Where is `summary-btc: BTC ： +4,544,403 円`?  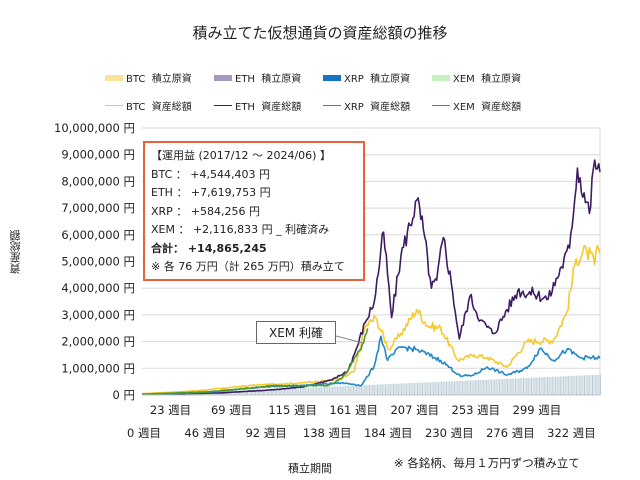 summary-btc: BTC ： +4,544,403 円 is located at coordinates (210, 174).